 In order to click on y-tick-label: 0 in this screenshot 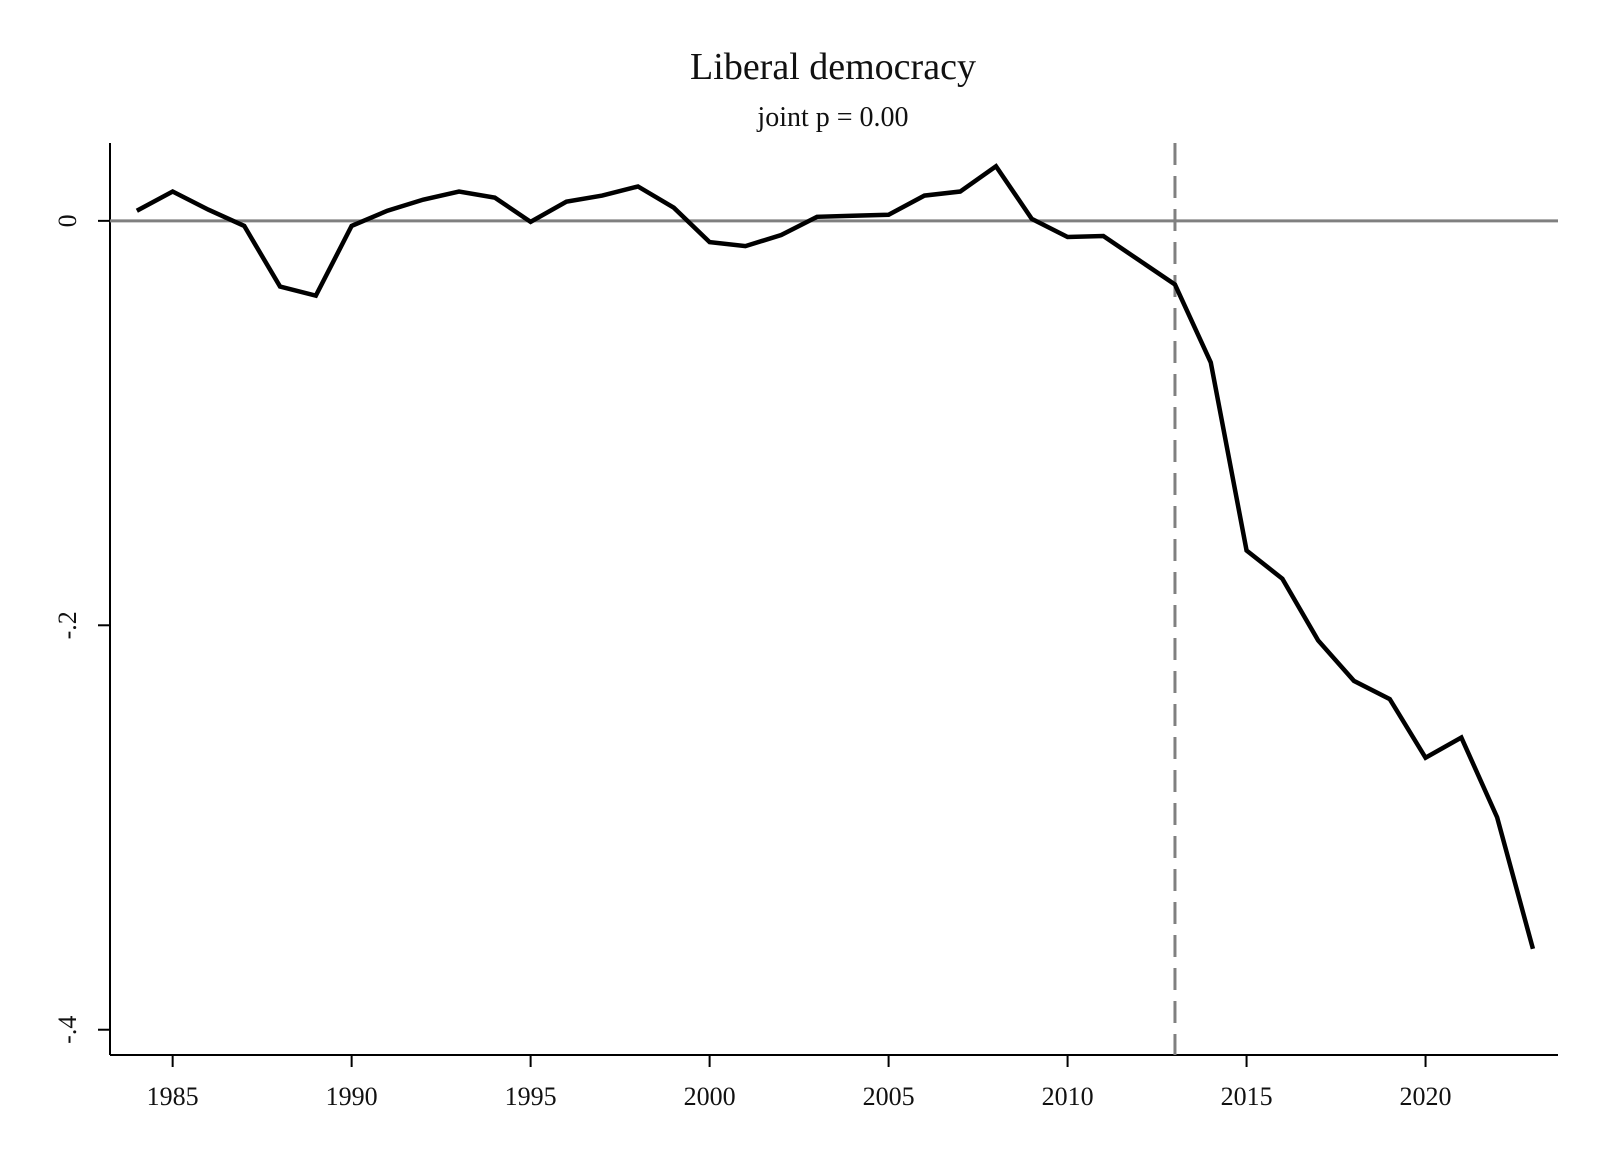, I will do `click(67, 220)`.